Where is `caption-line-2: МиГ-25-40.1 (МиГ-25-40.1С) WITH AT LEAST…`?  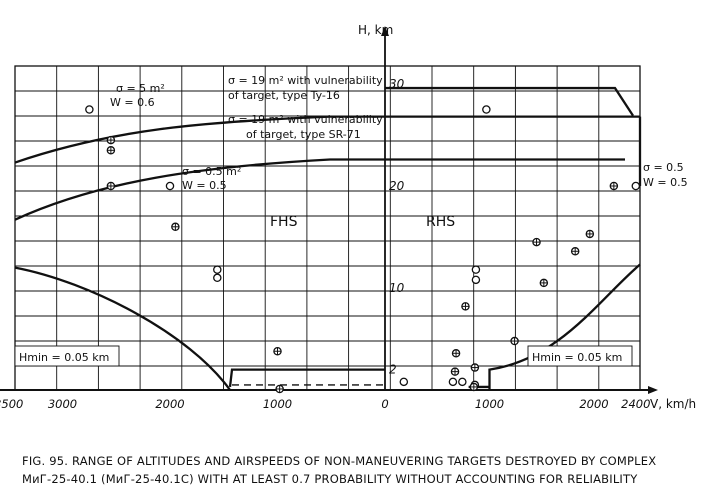 caption-line-2: МиГ-25-40.1 (МиГ-25-40.1С) WITH AT LEAST… is located at coordinates (330, 479).